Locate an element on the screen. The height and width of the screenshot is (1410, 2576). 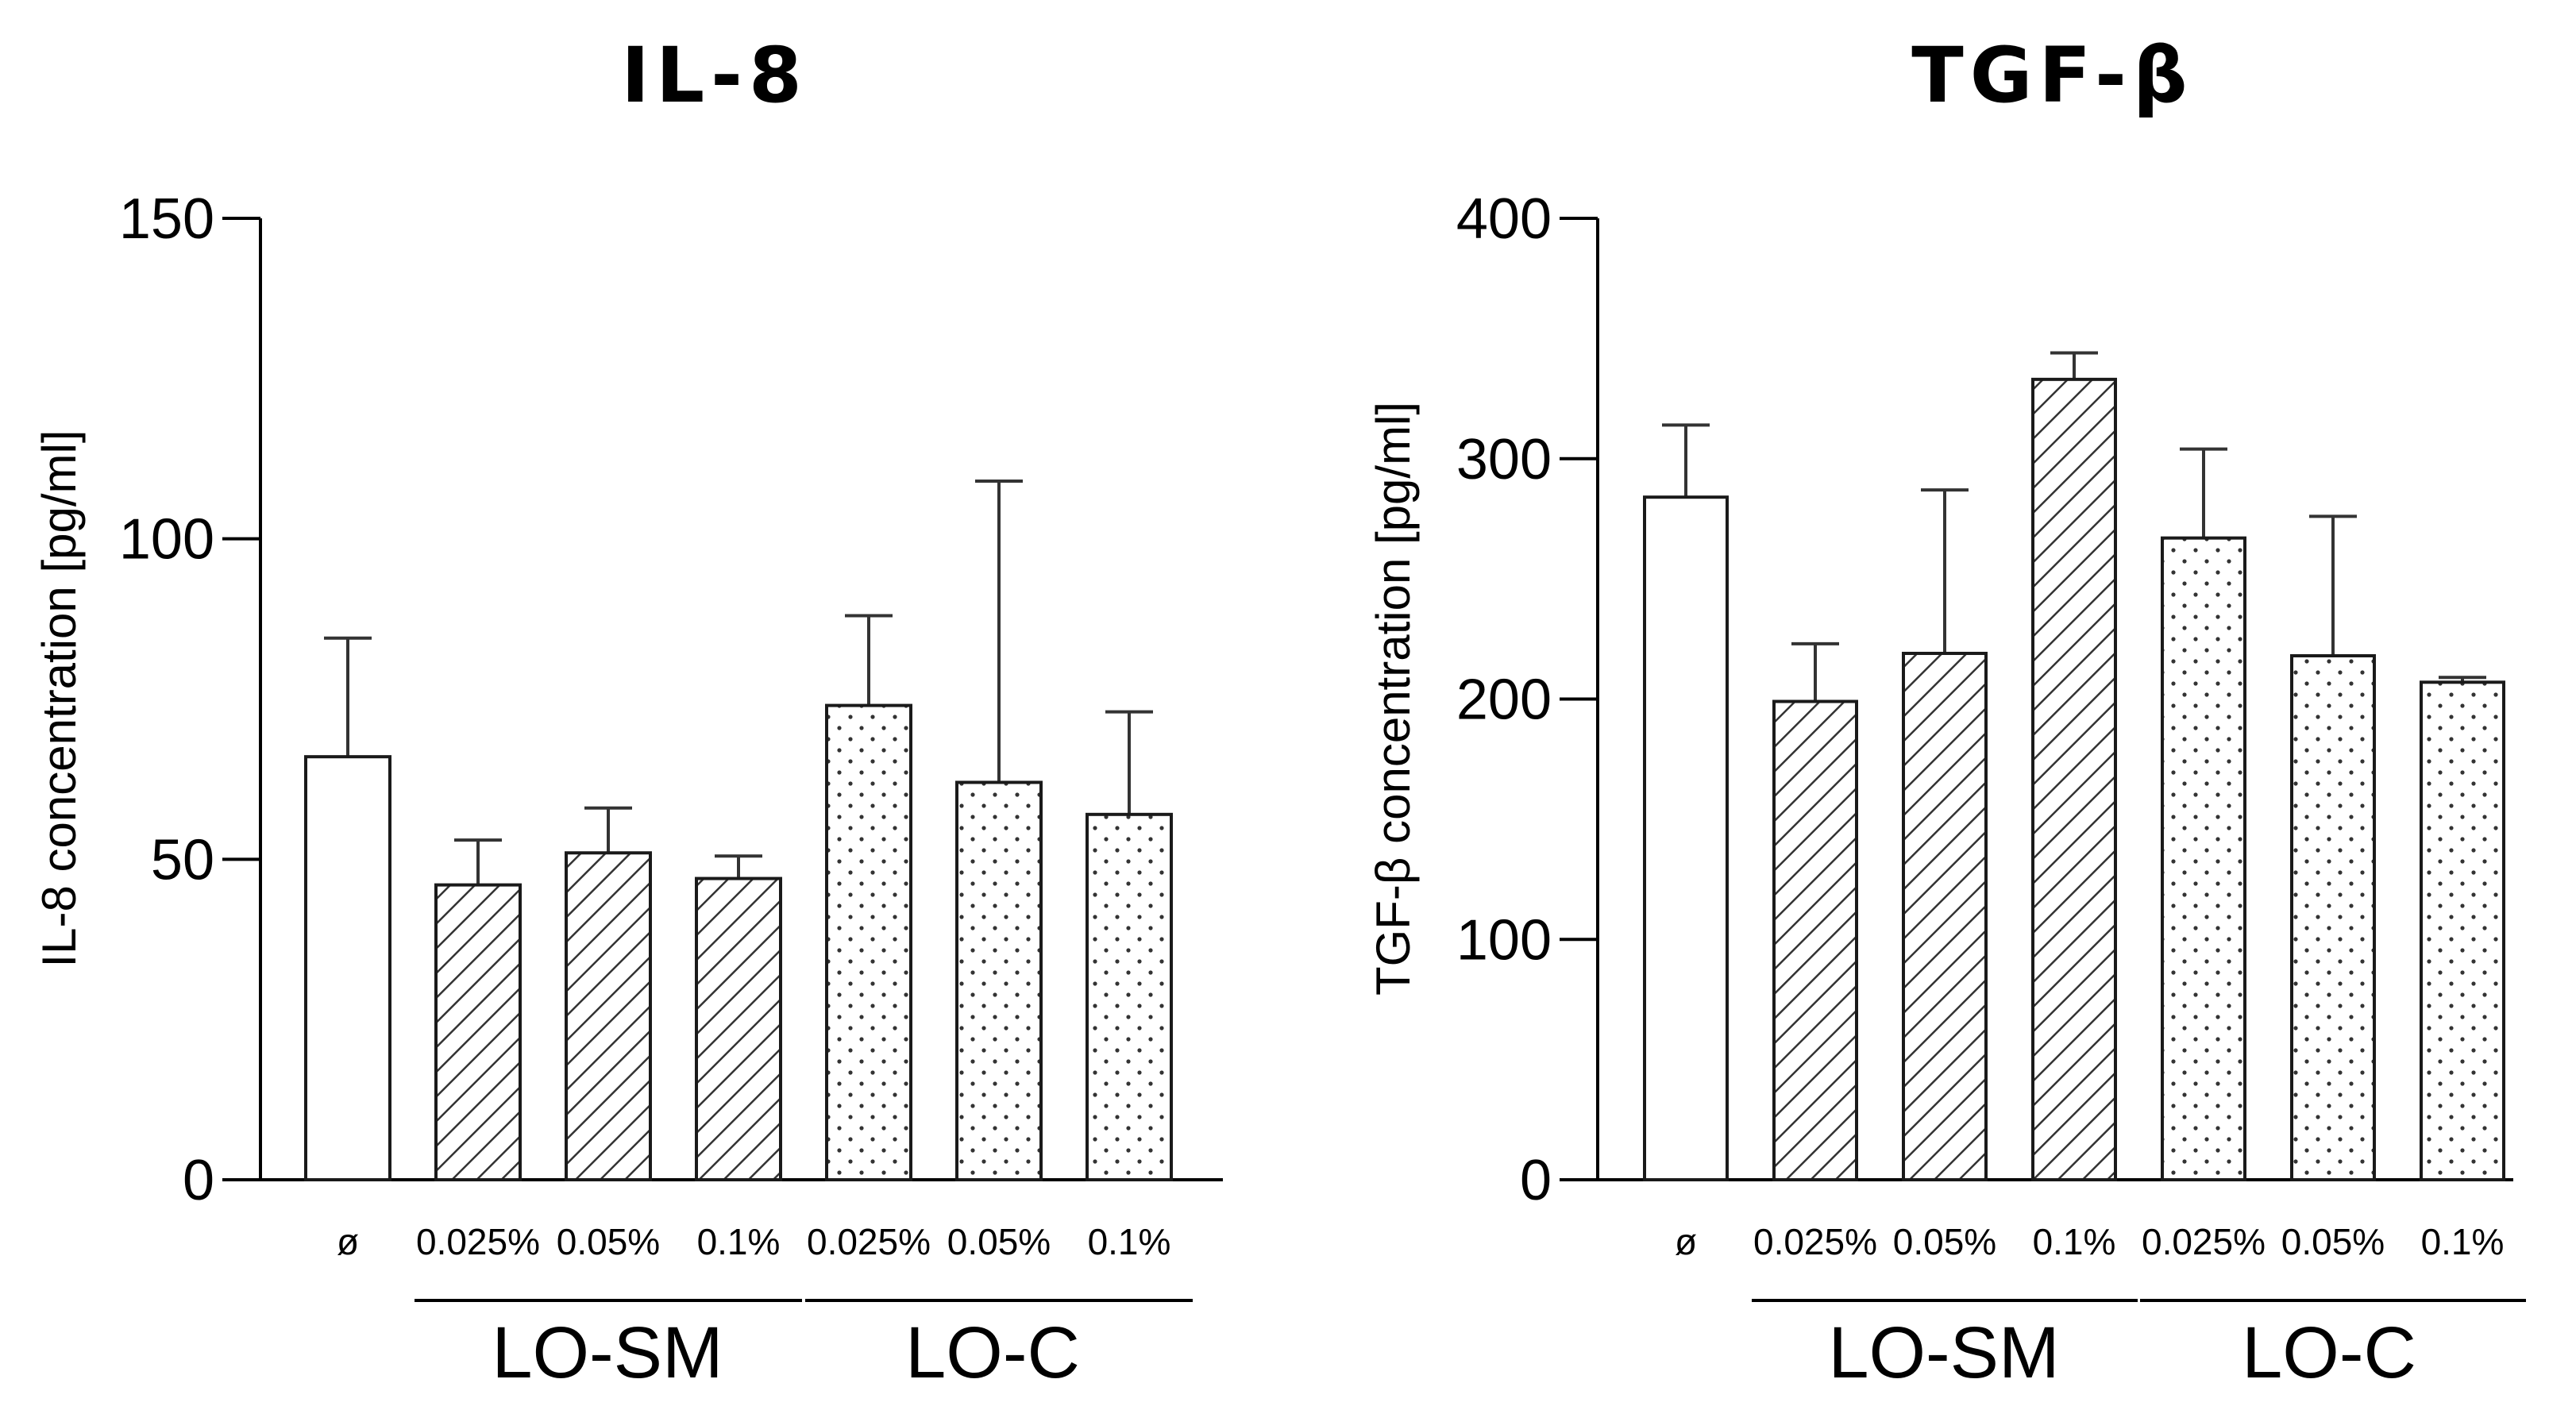
y-tick-label: 300 is located at coordinates (1504, 459).